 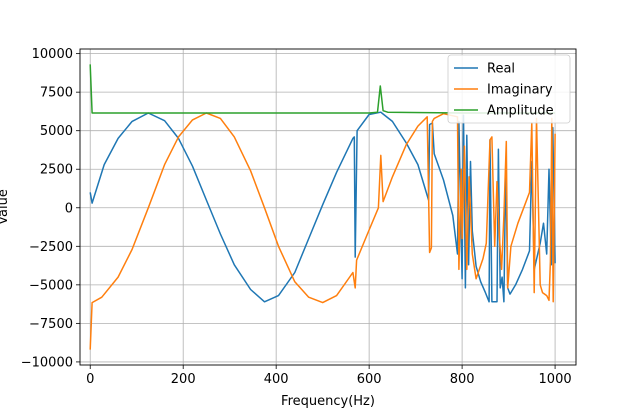 I want to click on legend: Real Imaginary Amplitude, so click(x=509, y=89).